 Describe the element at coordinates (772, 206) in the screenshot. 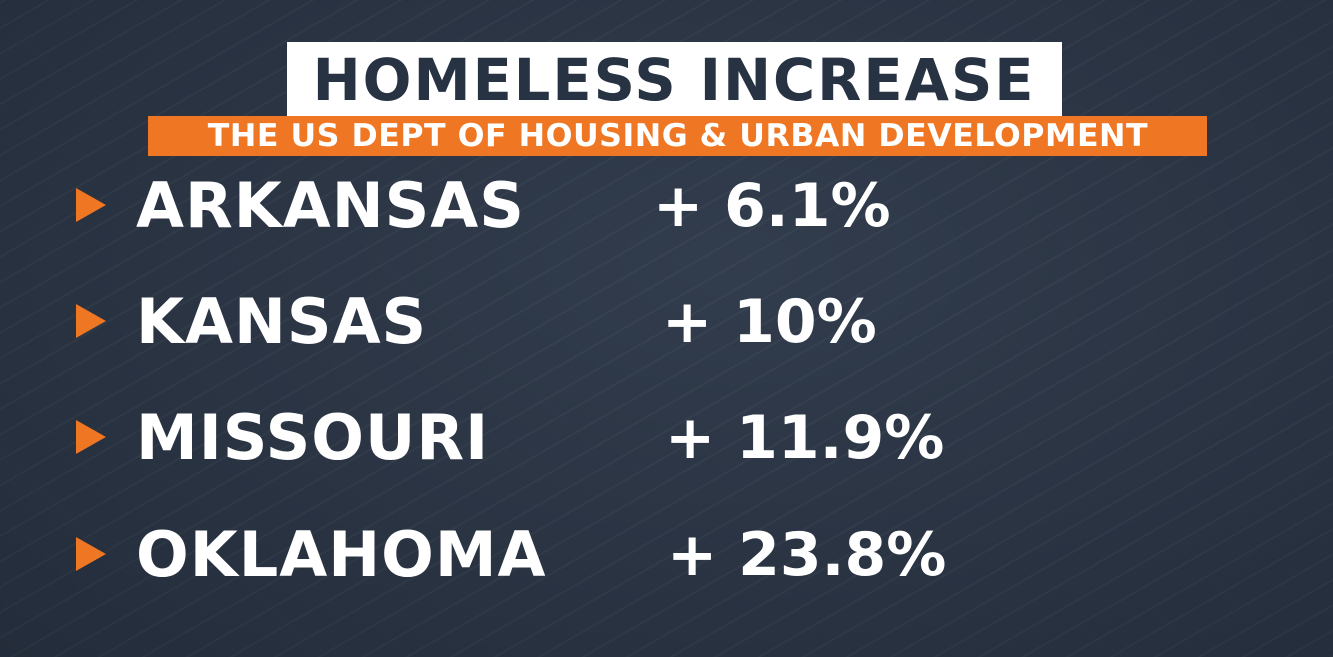

I see `percent-change: + 6.1%` at that location.